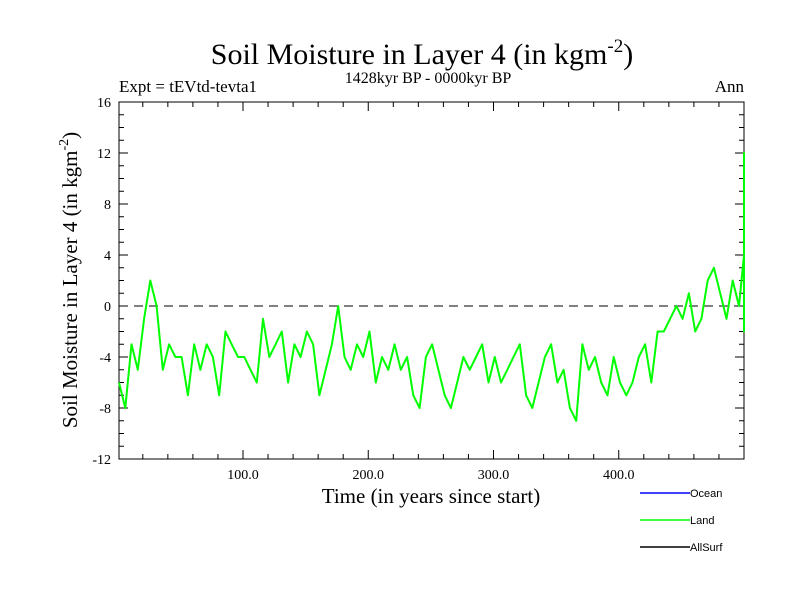 The height and width of the screenshot is (600, 800). What do you see at coordinates (730, 86) in the screenshot?
I see `season-label: Ann` at bounding box center [730, 86].